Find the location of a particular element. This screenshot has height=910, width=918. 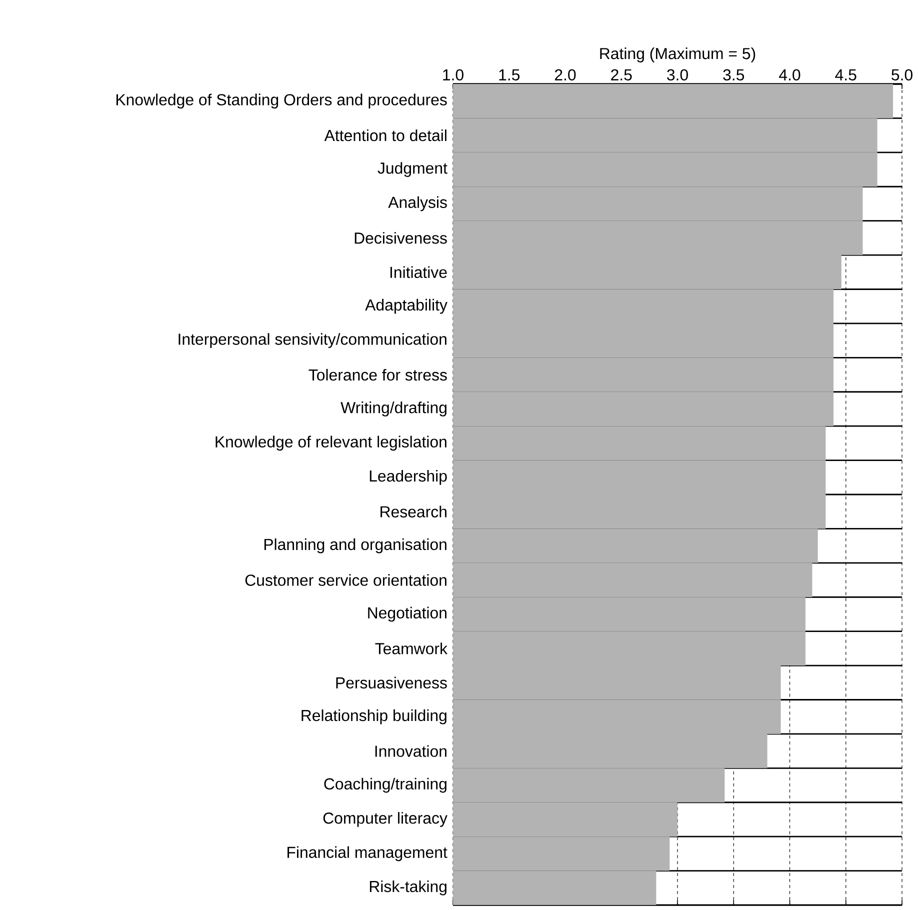

y-tick-label: Relationship building is located at coordinates (374, 716).